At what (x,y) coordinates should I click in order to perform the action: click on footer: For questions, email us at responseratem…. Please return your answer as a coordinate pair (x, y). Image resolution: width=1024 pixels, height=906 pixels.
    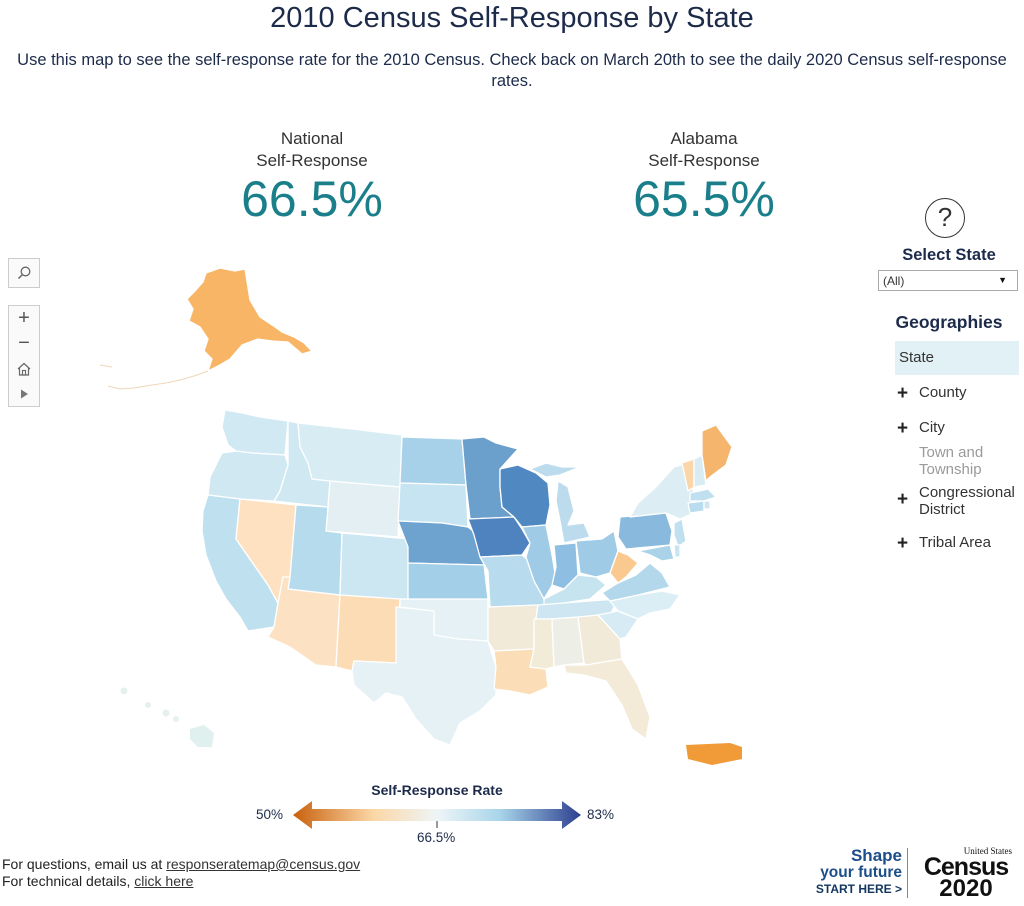
    Looking at the image, I should click on (181, 873).